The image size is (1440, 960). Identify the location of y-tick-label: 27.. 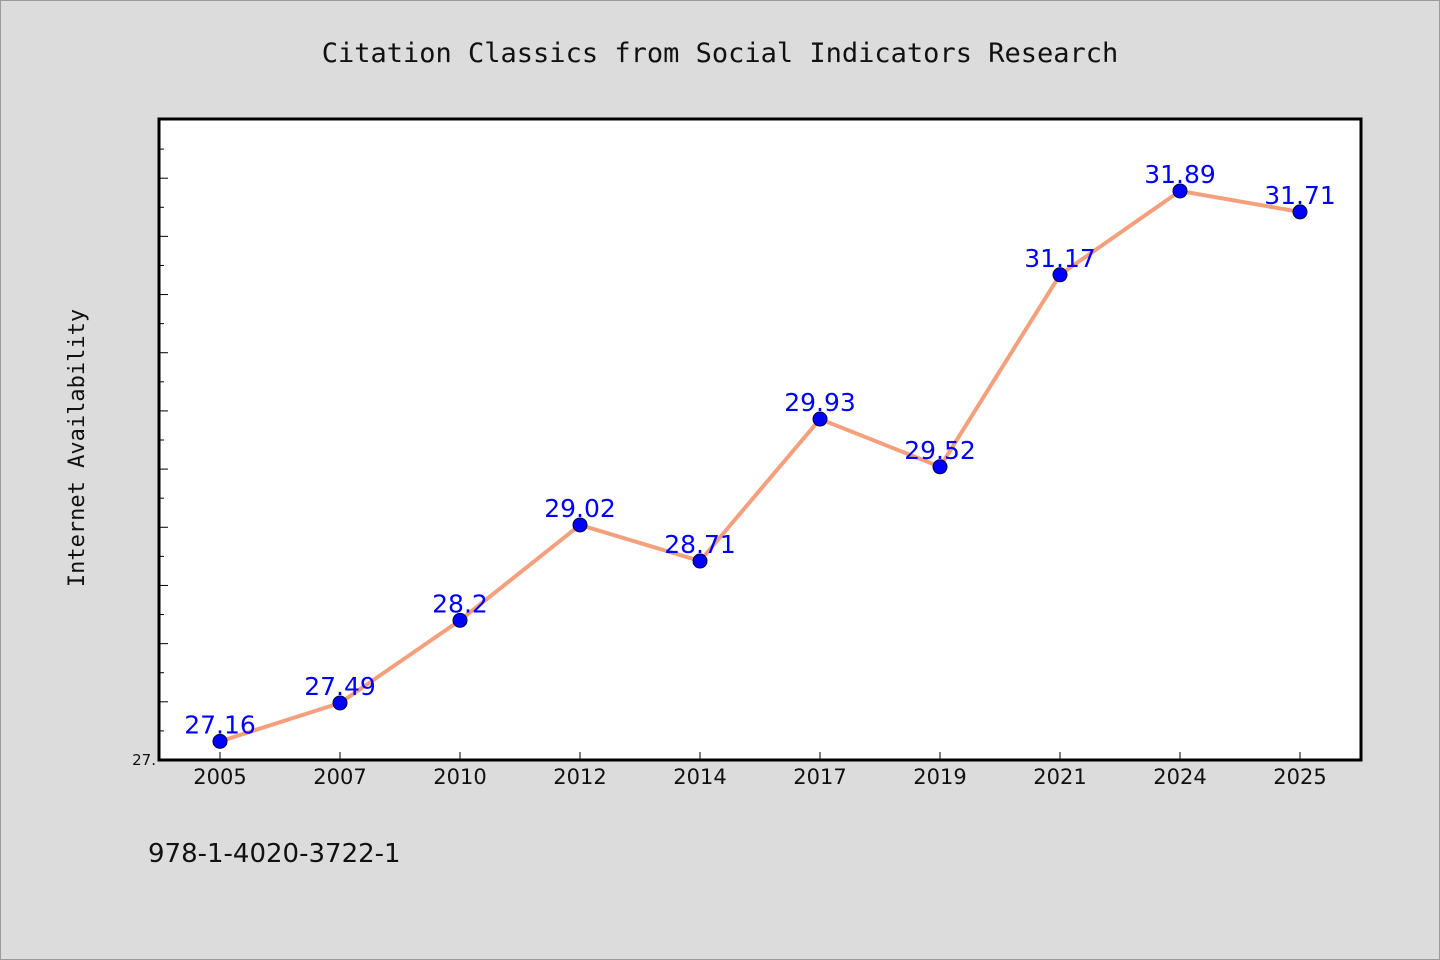
(144, 760).